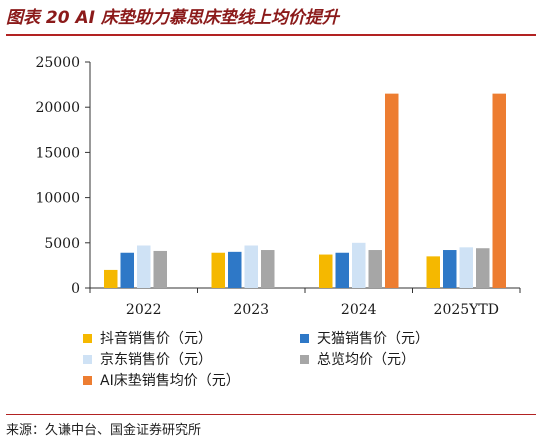 This screenshot has height=447, width=542. What do you see at coordinates (251, 310) in the screenshot?
I see `x-tick-label: 2023` at bounding box center [251, 310].